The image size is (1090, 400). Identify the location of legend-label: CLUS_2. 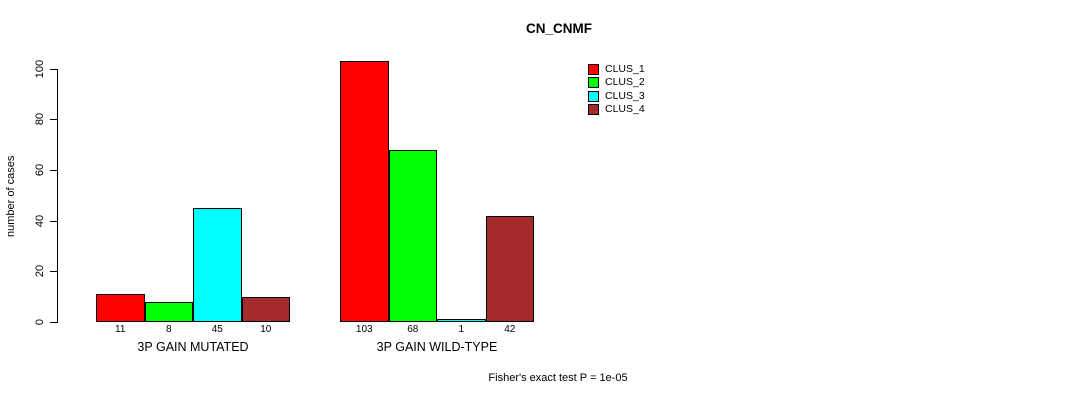
(625, 82).